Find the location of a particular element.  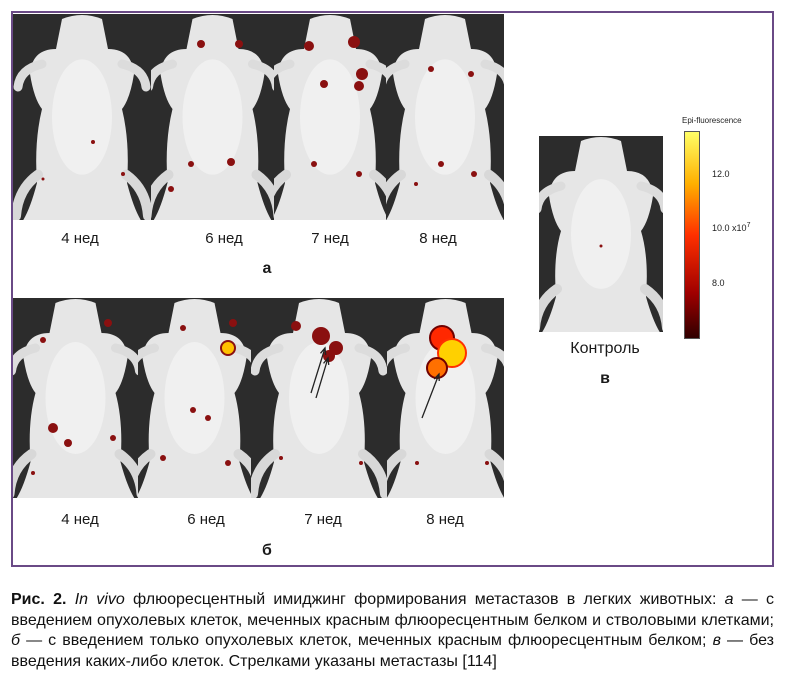

scale-tick-with-unit: 10.0 x107 is located at coordinates (731, 227).